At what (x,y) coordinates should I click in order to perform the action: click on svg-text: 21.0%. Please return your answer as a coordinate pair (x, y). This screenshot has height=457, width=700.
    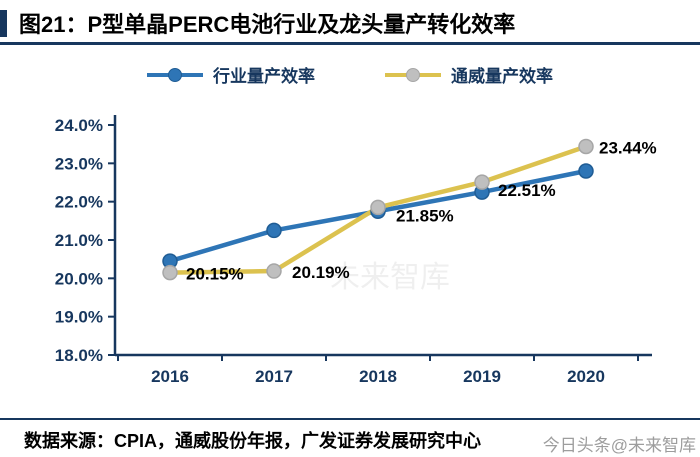
    Looking at the image, I should click on (79, 240).